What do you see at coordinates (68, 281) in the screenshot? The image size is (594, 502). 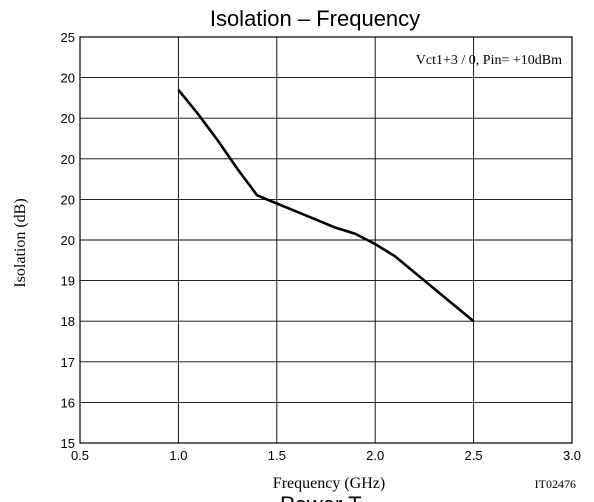 I see `y-tick-label: 19` at bounding box center [68, 281].